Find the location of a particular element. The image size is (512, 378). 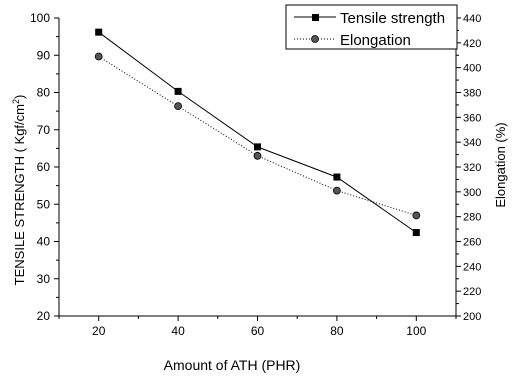

x-axis-label: Amount of ATH (PHR) is located at coordinates (232, 365).